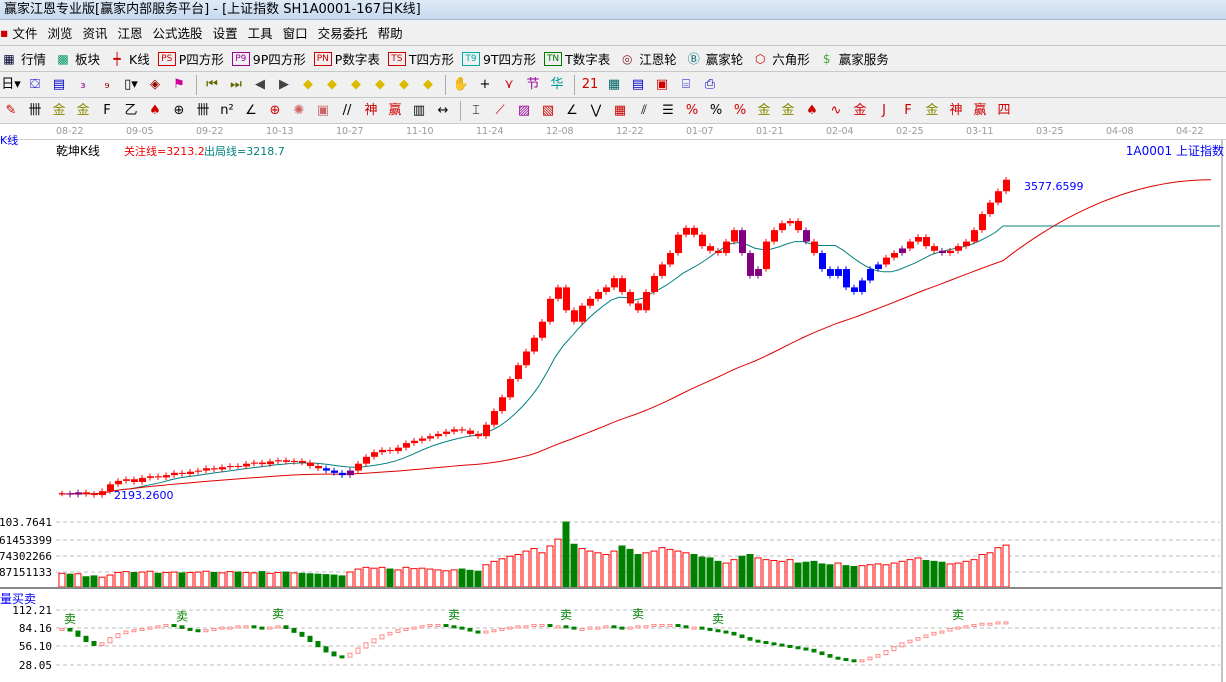 This screenshot has width=1226, height=682. What do you see at coordinates (25, 33) in the screenshot?
I see `menu-item: 文件` at bounding box center [25, 33].